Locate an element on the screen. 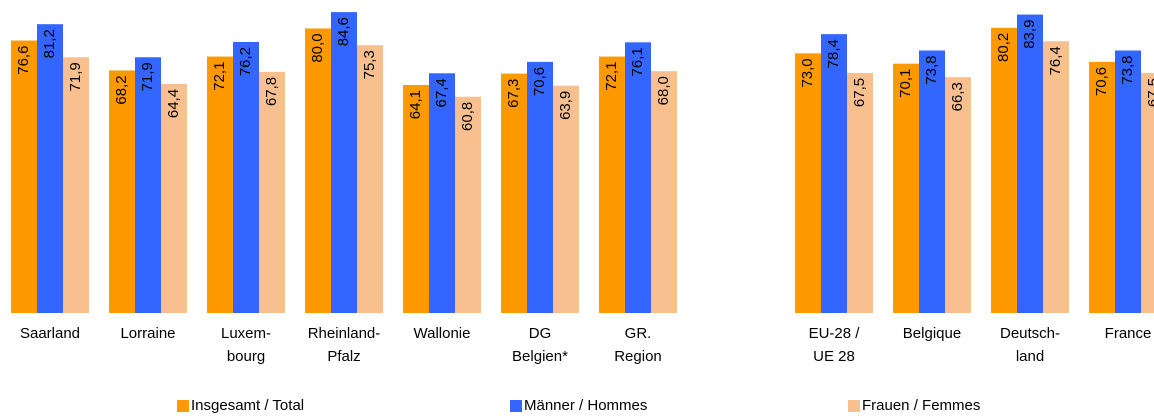 This screenshot has height=416, width=1154. x-tick-label: France is located at coordinates (1128, 333).